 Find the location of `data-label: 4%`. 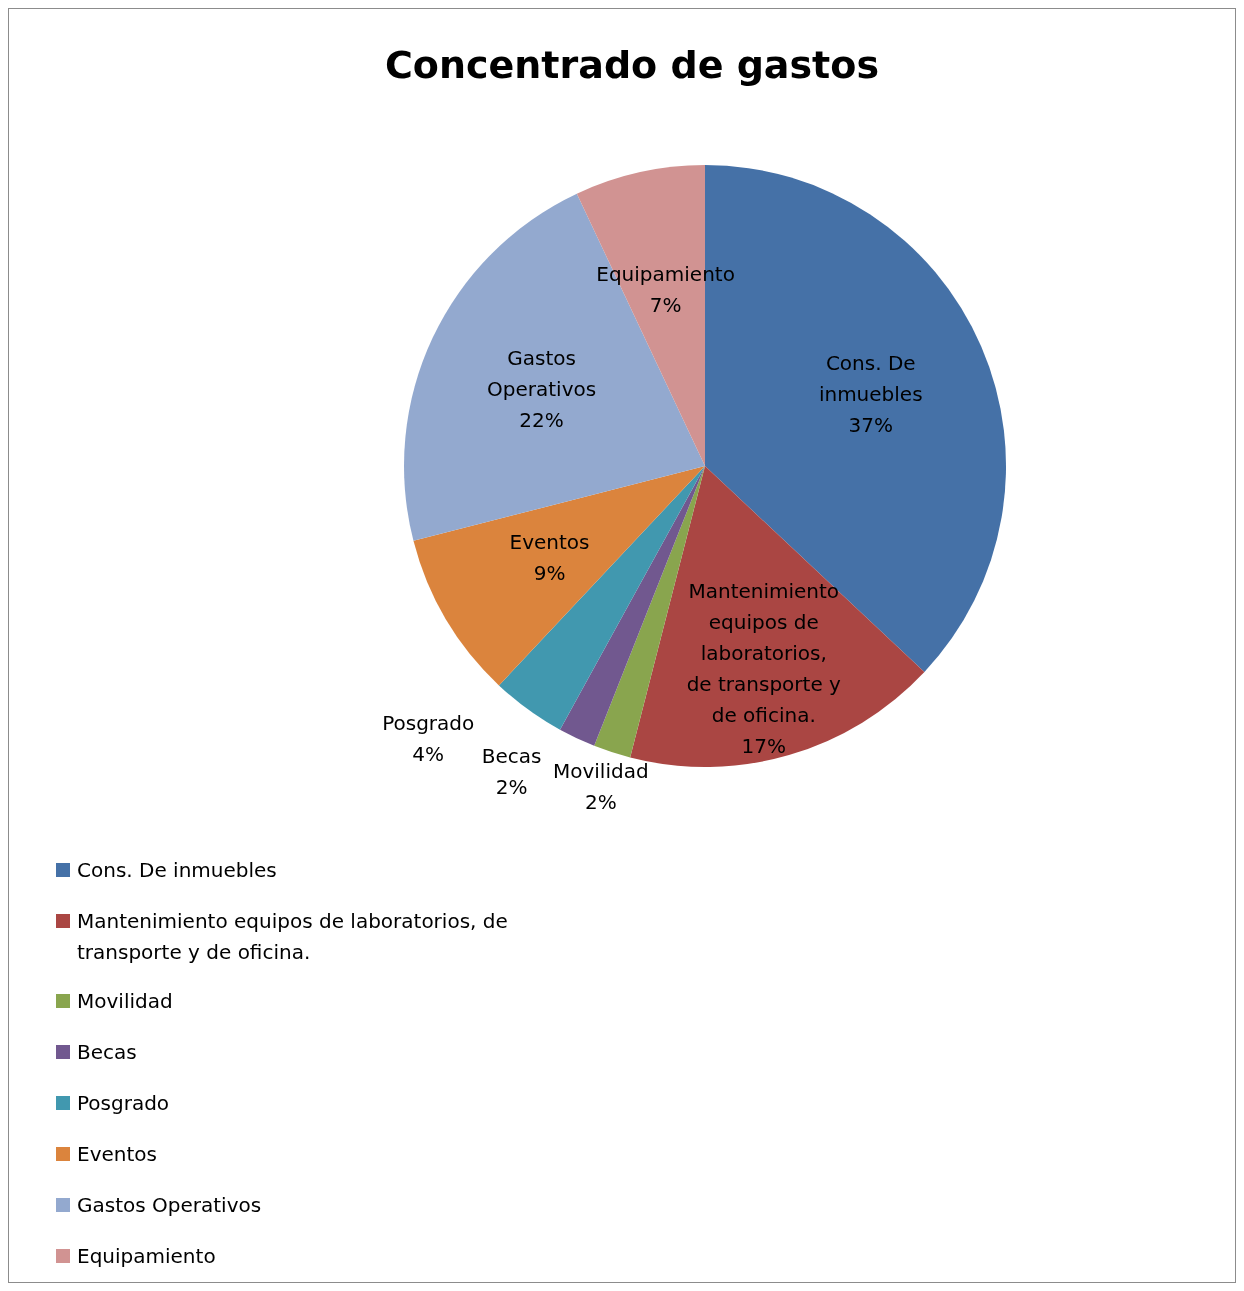

data-label: 4% is located at coordinates (428, 754).